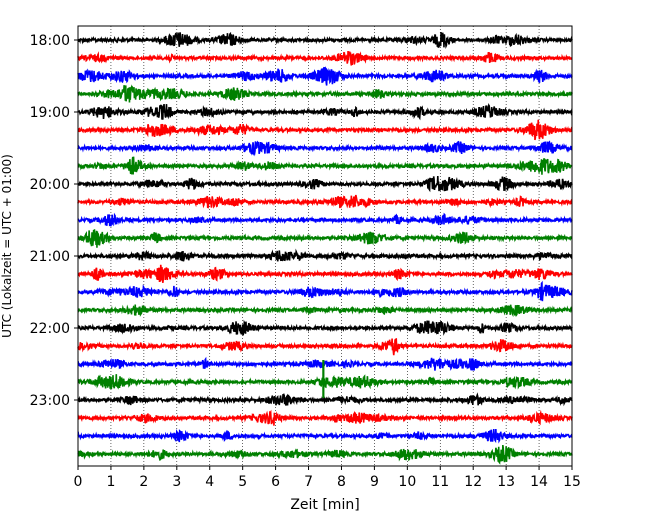 The width and height of the screenshot is (650, 520). I want to click on trace-1945, so click(325, 165).